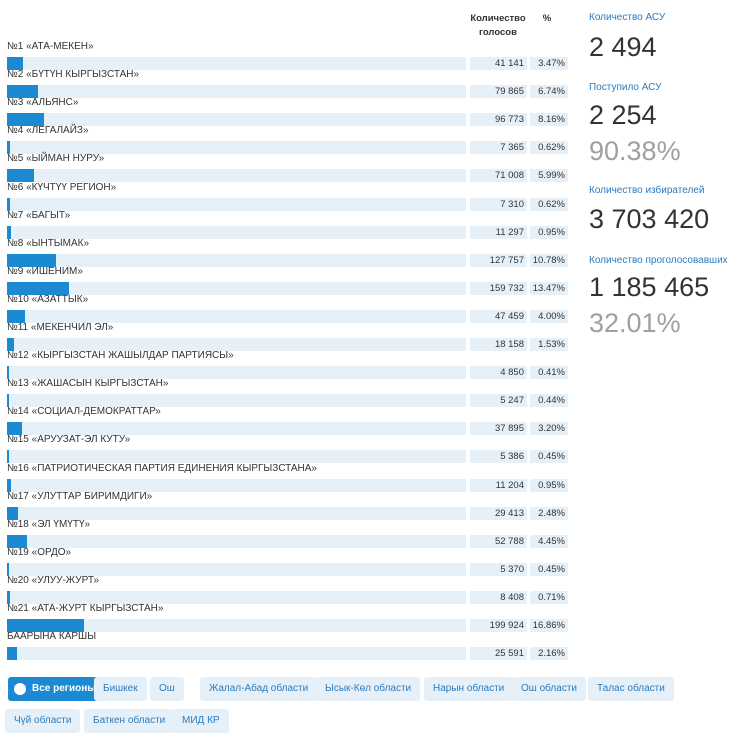 This screenshot has height=749, width=740. What do you see at coordinates (259, 689) in the screenshot?
I see `region-button: Жалал-Абад области` at bounding box center [259, 689].